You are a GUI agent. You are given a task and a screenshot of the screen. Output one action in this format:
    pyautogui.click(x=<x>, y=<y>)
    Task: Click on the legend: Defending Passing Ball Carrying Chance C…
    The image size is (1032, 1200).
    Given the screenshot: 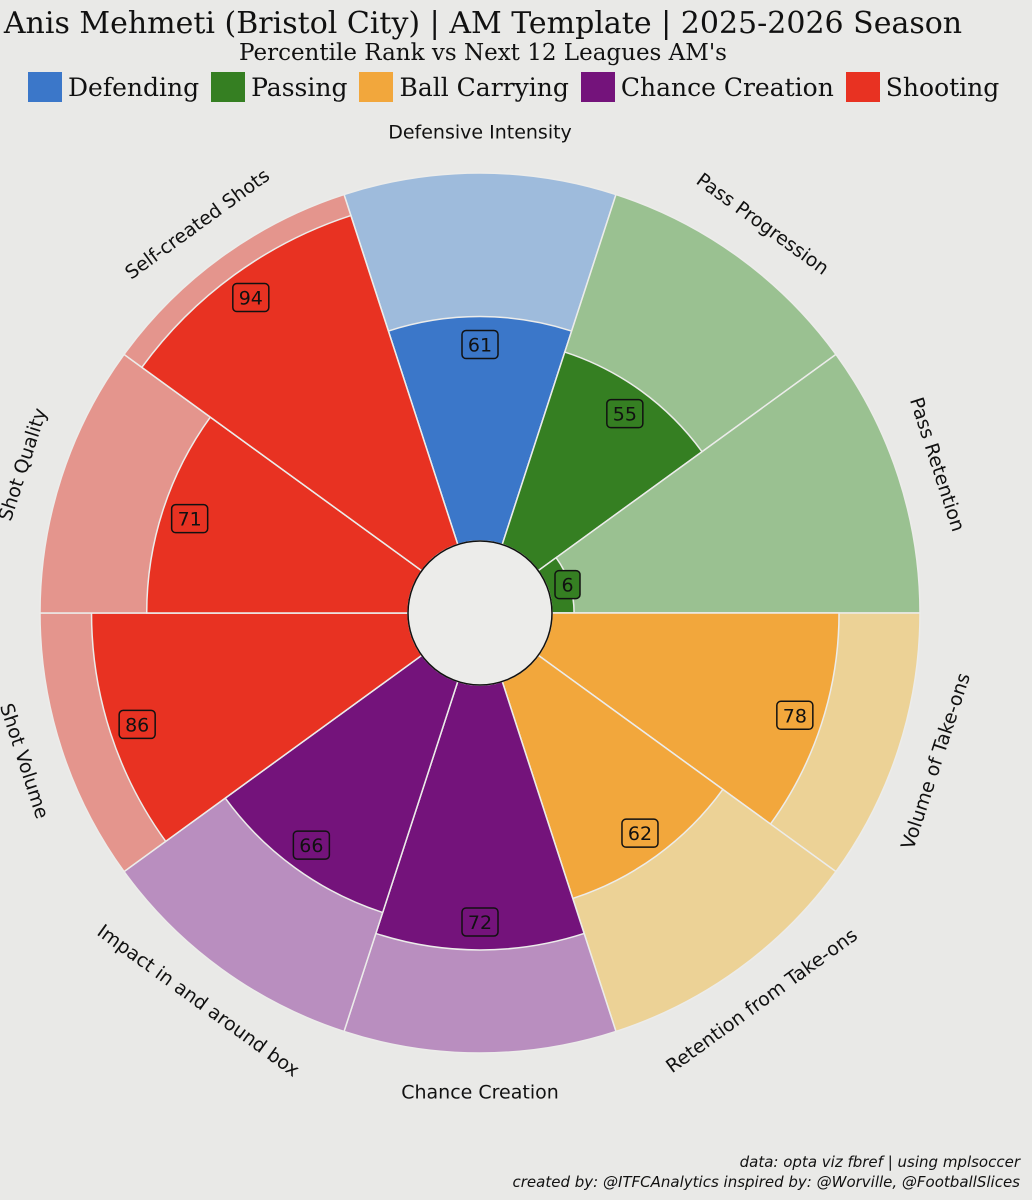 What is the action you would take?
    pyautogui.click(x=523, y=87)
    